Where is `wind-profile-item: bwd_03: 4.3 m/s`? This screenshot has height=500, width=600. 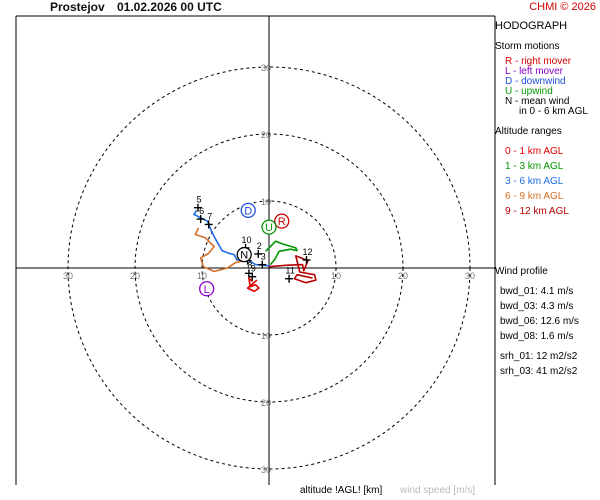 wind-profile-item: bwd_03: 4.3 m/s is located at coordinates (537, 306).